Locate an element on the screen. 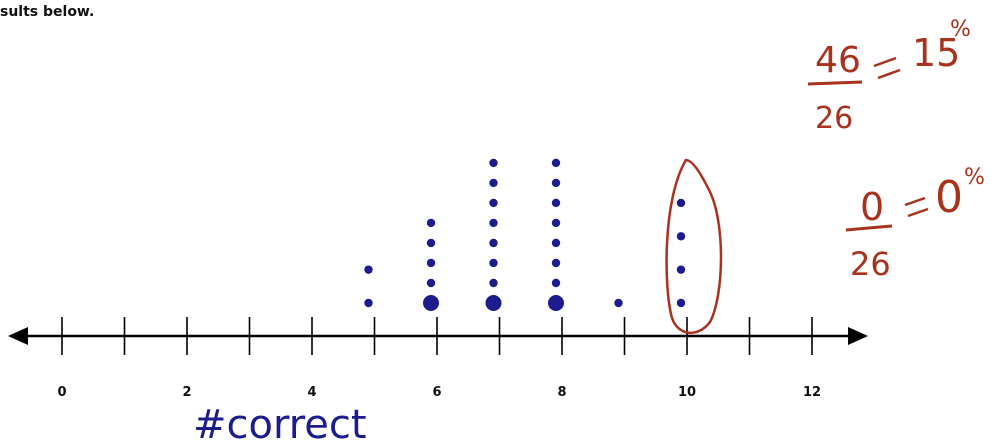 The image size is (998, 447). fraction-bottom-denominator: 26 is located at coordinates (870, 264).